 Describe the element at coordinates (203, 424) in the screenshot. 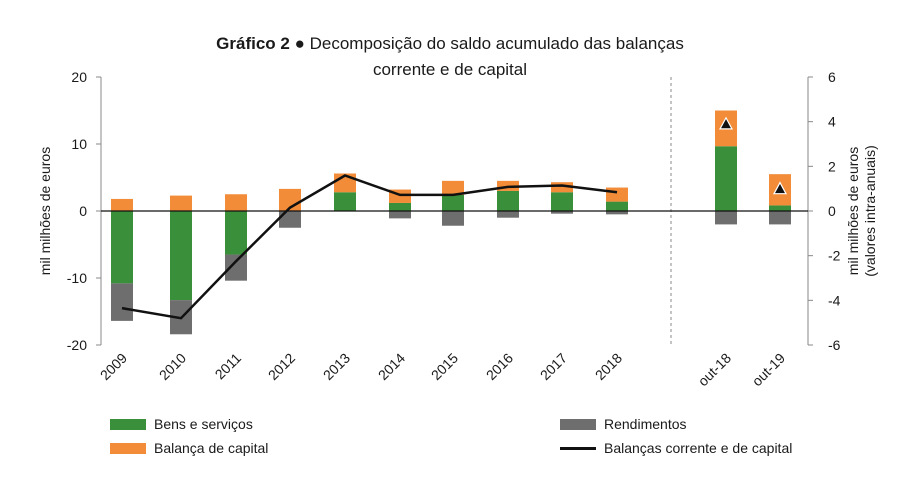

I see `legend-label-bens: Bens e serviços` at that location.